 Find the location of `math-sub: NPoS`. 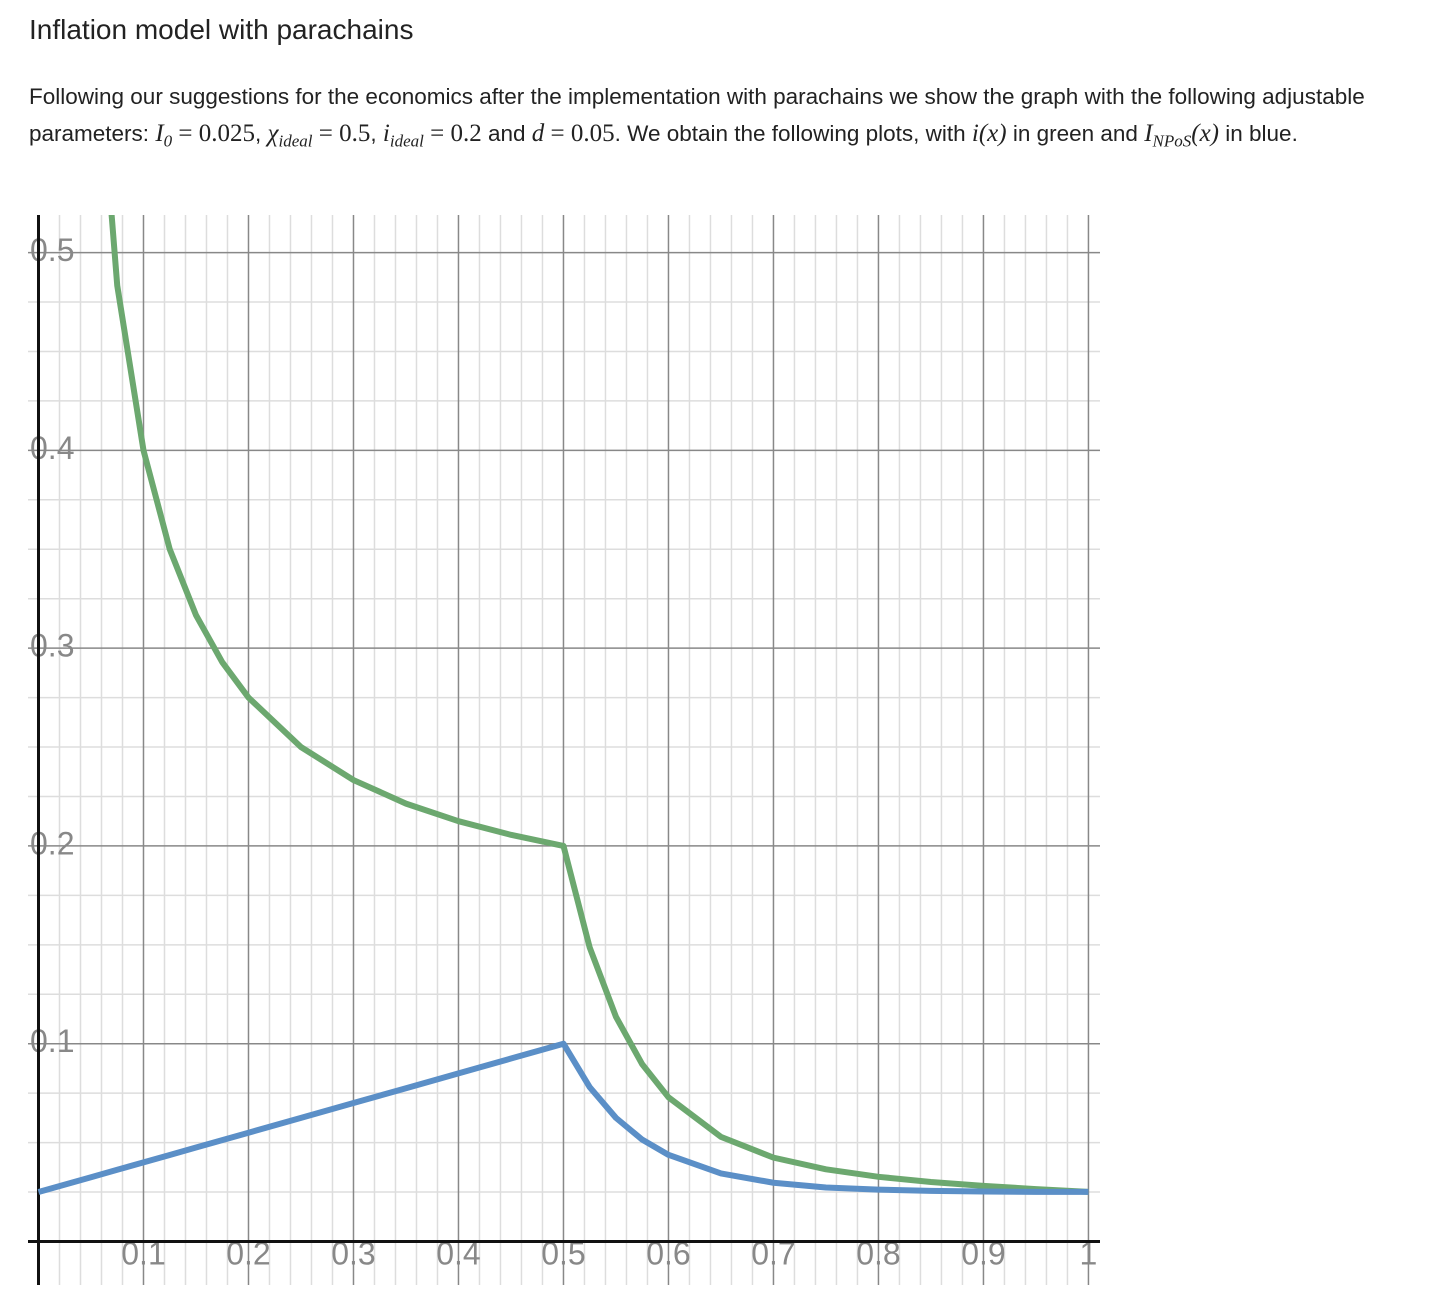

math-sub: NPoS is located at coordinates (1172, 141).